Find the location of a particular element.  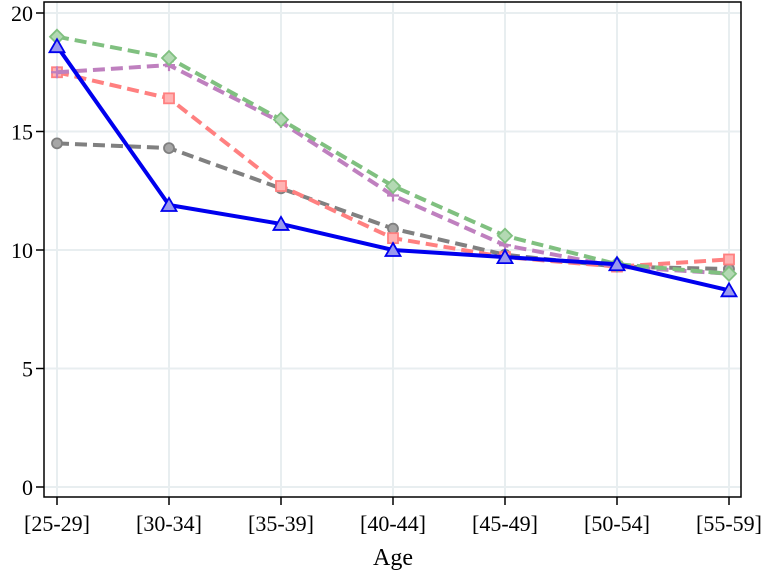

y-tick-label: 20 is located at coordinates (22, 13).